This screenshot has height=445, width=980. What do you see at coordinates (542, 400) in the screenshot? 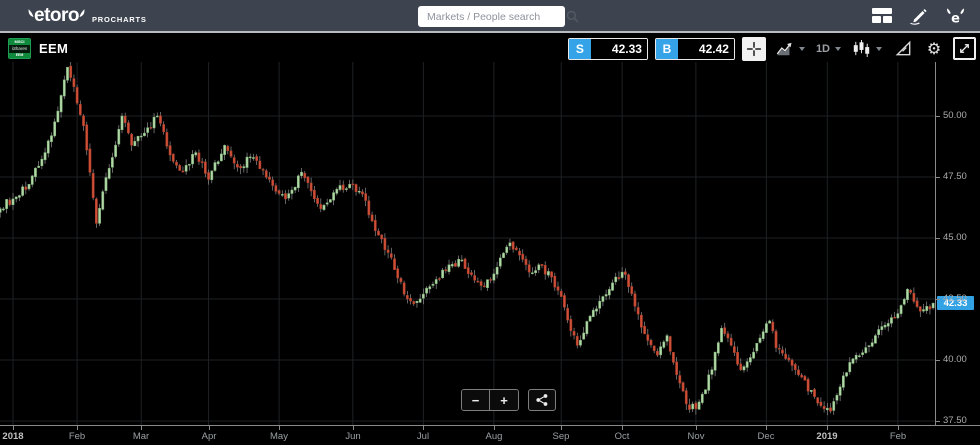
I see `share-button` at bounding box center [542, 400].